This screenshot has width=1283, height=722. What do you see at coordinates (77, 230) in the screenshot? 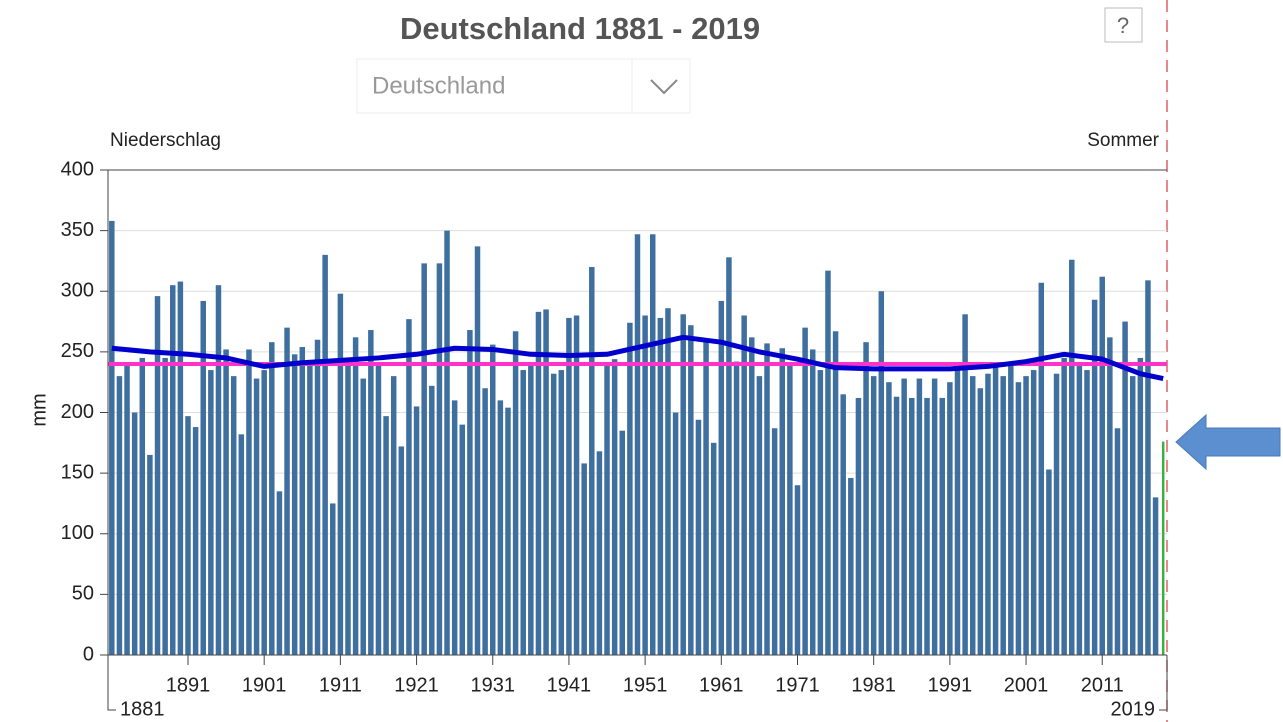
I see `y-tick-label: 350` at bounding box center [77, 230].